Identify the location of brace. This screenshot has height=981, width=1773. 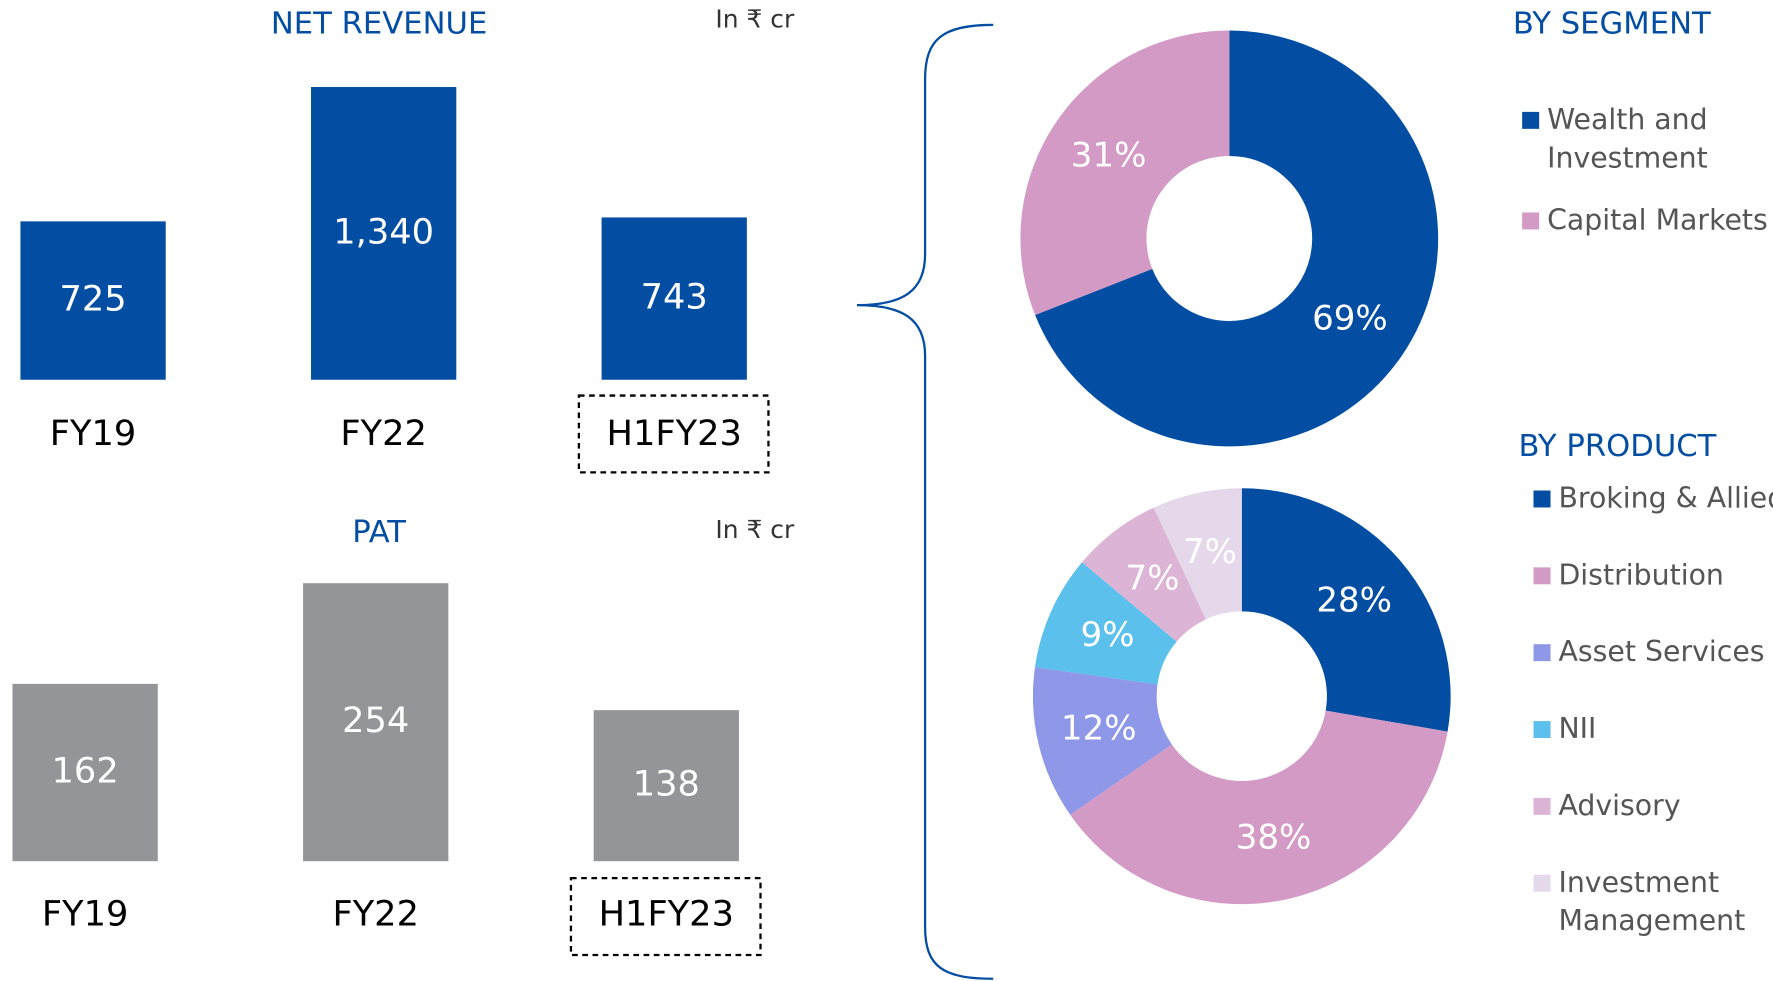
(925, 501).